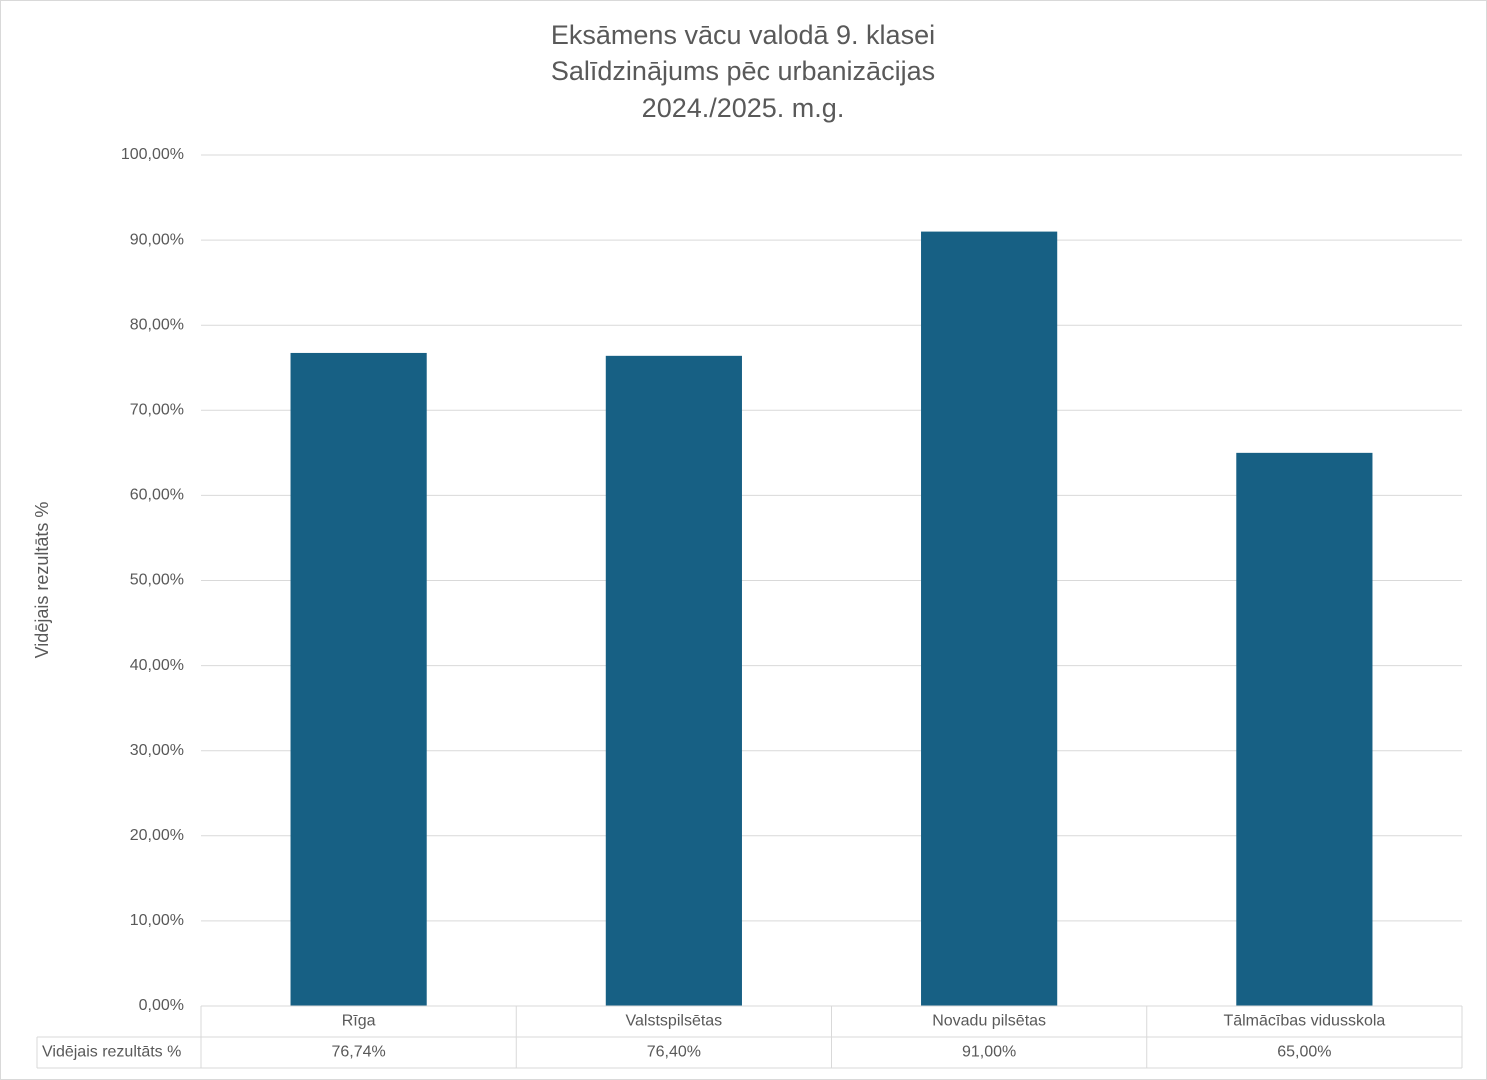  I want to click on y-tick-label: 0,00%, so click(161, 1005).